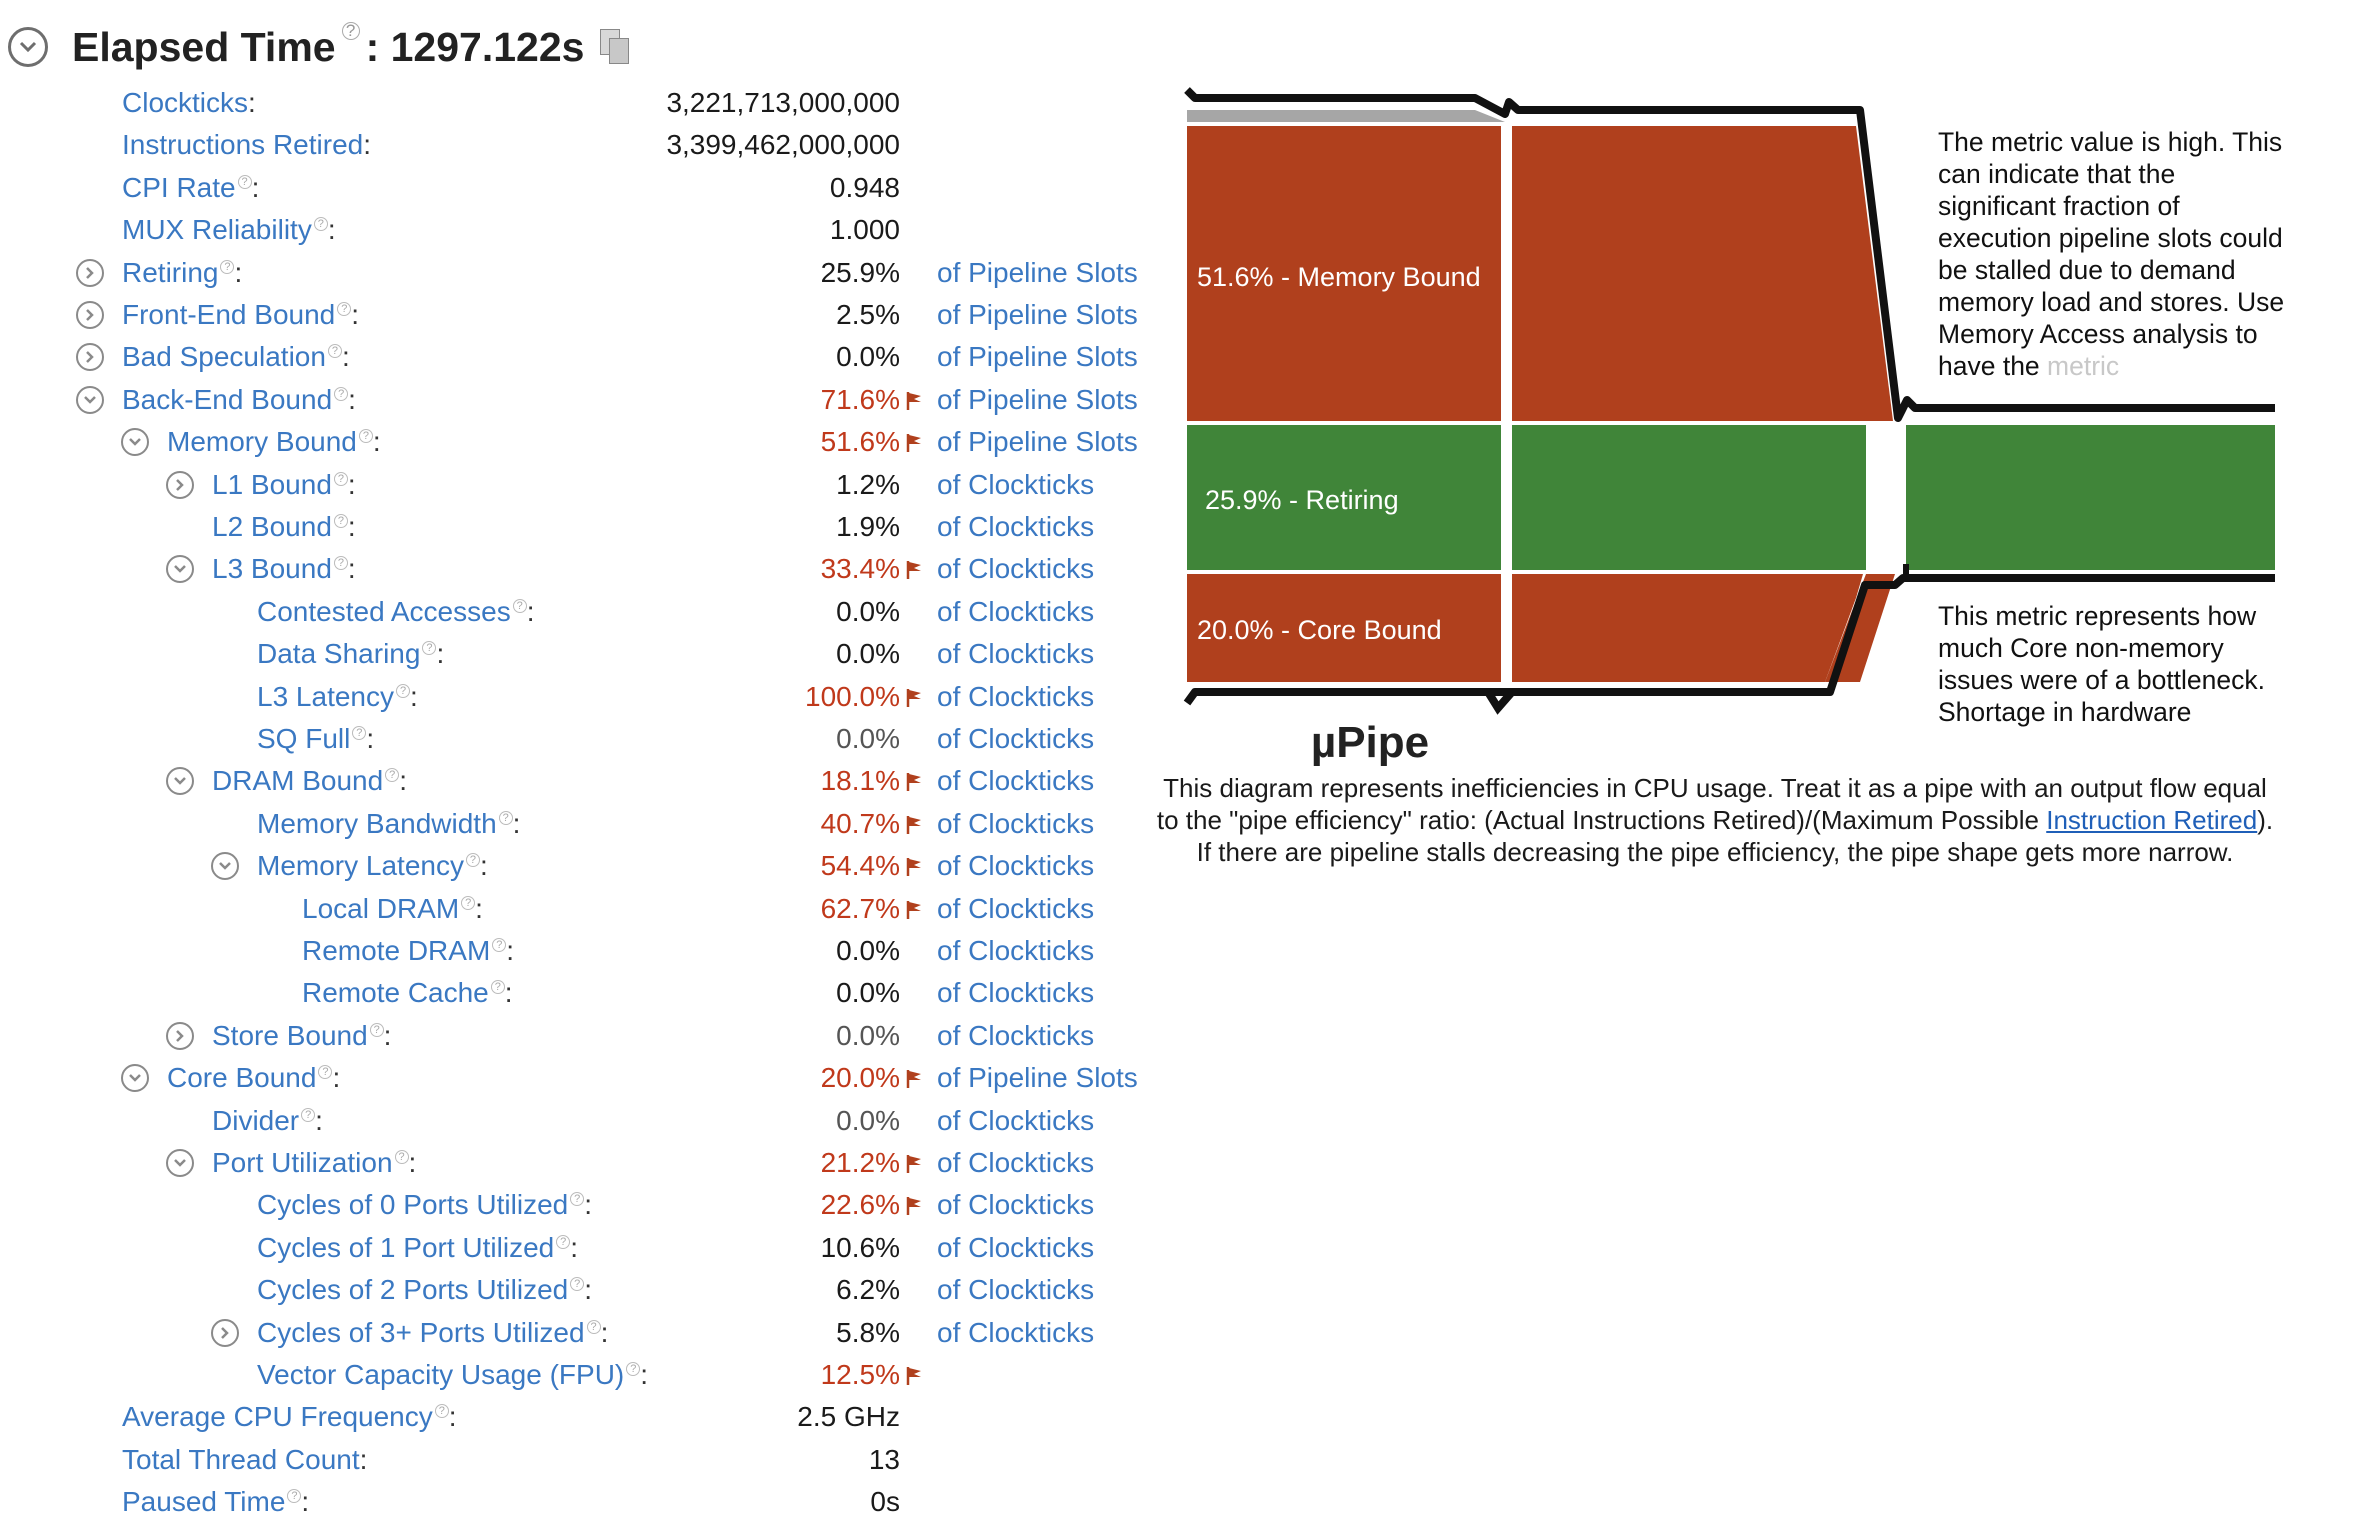 Image resolution: width=2362 pixels, height=1530 pixels. I want to click on metric-label: Instructions Retired, so click(243, 145).